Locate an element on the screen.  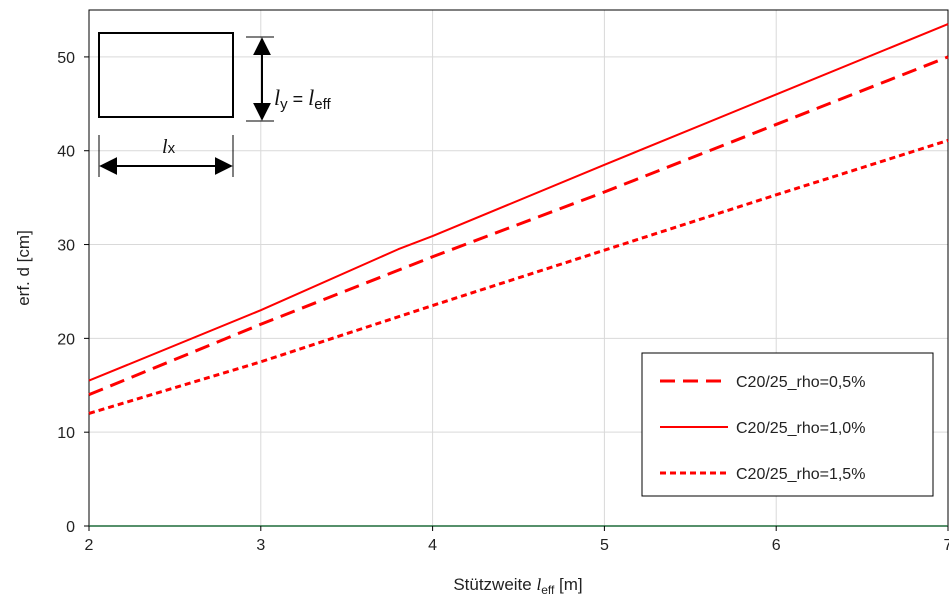
lx-label: lx is located at coordinates (169, 147).